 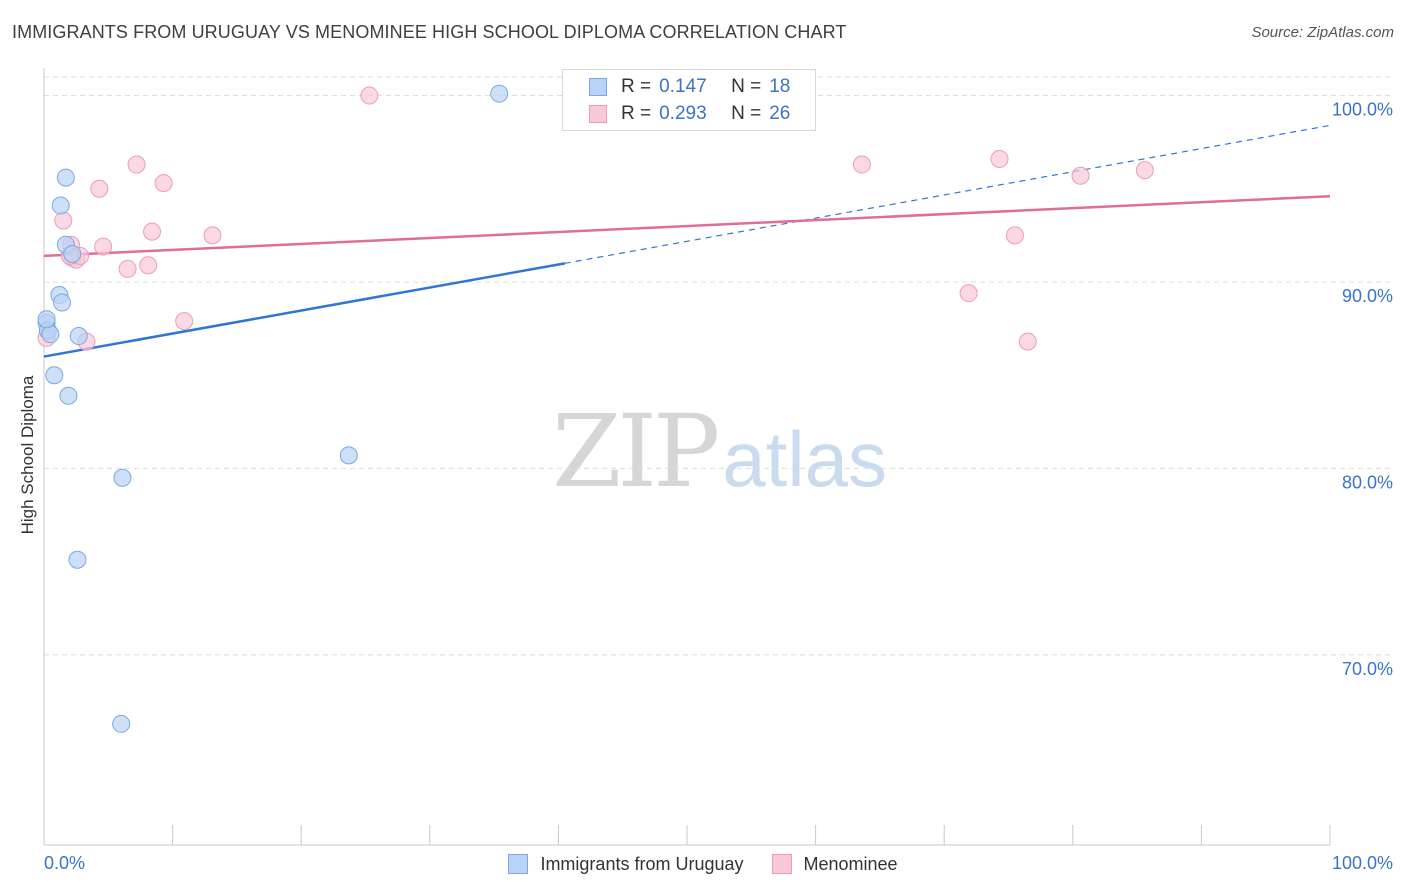 What do you see at coordinates (518, 864) in the screenshot?
I see `legend-swatch-uruguay` at bounding box center [518, 864].